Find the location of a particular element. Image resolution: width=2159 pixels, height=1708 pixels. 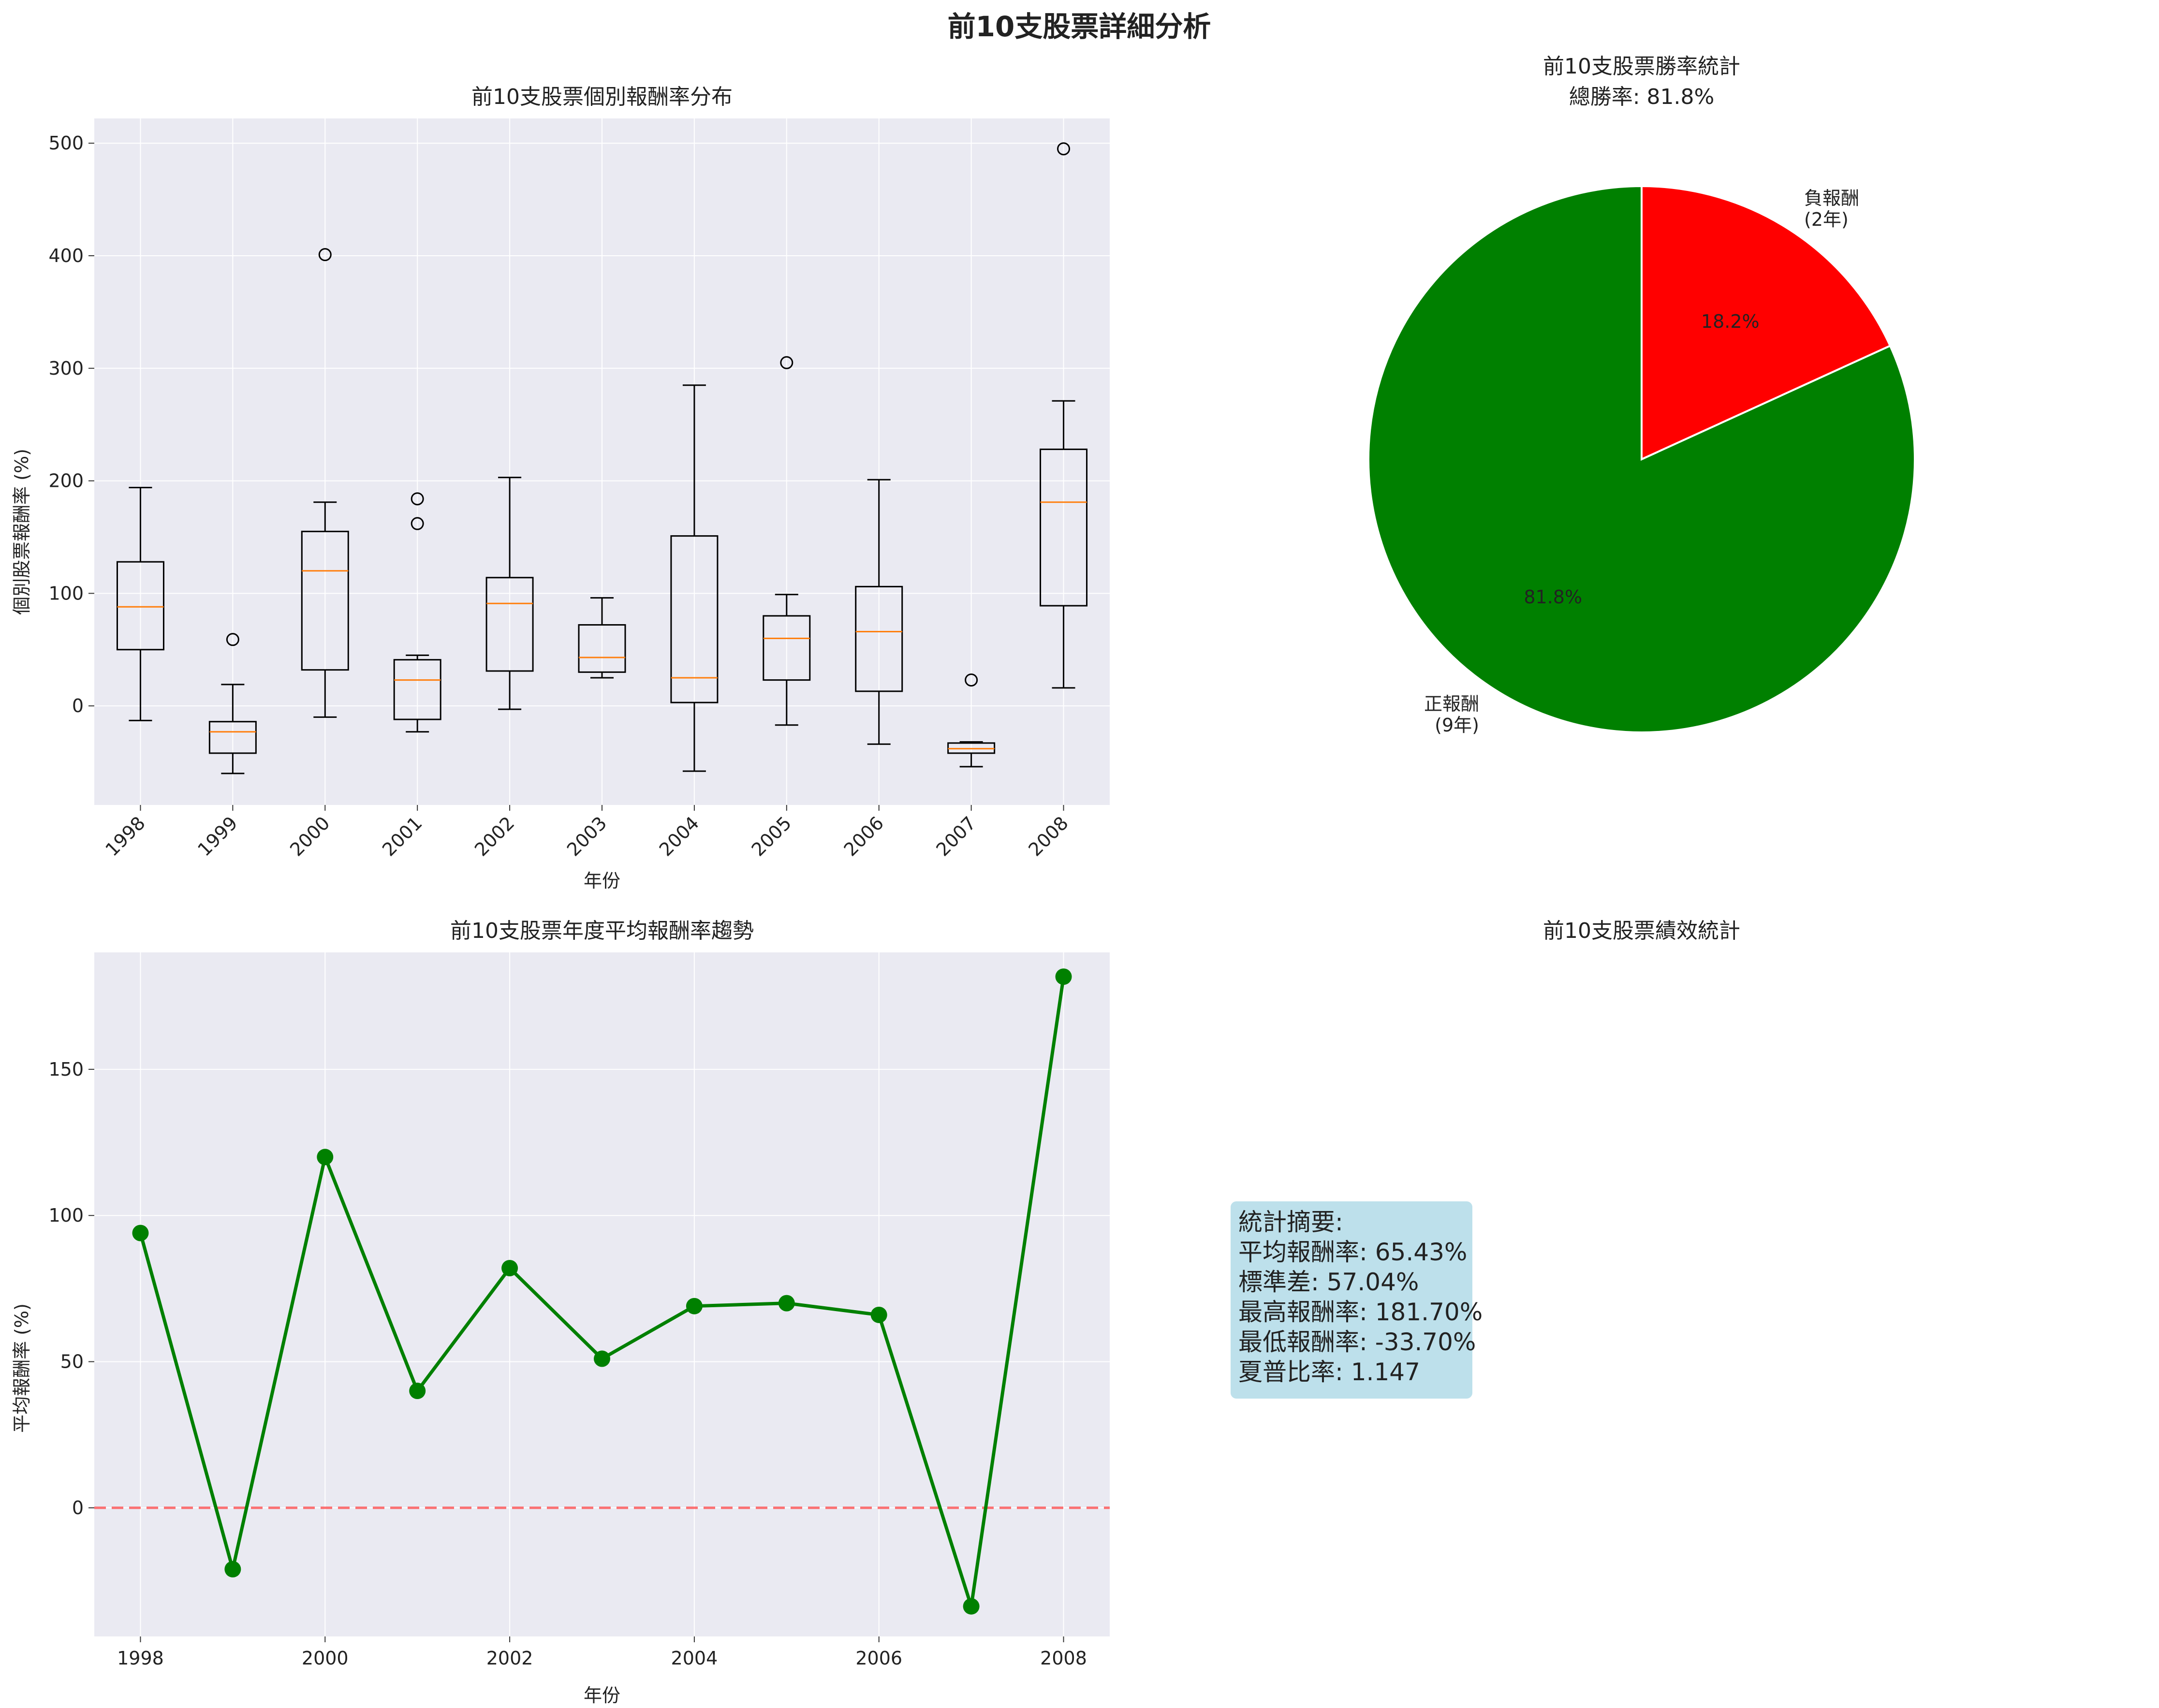

boxplot-xtick-label: 2007 is located at coordinates (956, 836).